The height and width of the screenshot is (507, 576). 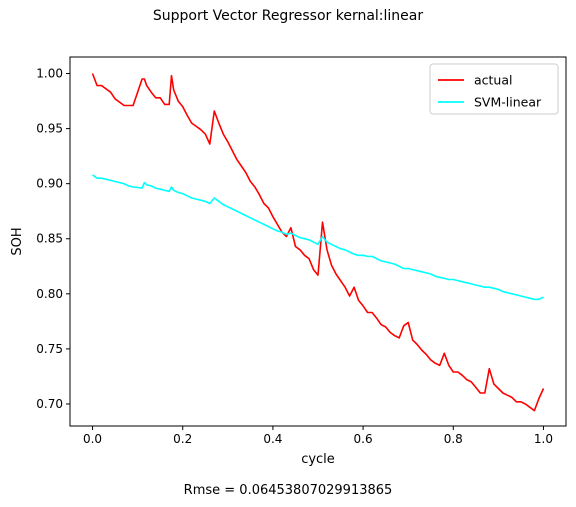 I want to click on x-tick-label: 0.0, so click(x=92, y=439).